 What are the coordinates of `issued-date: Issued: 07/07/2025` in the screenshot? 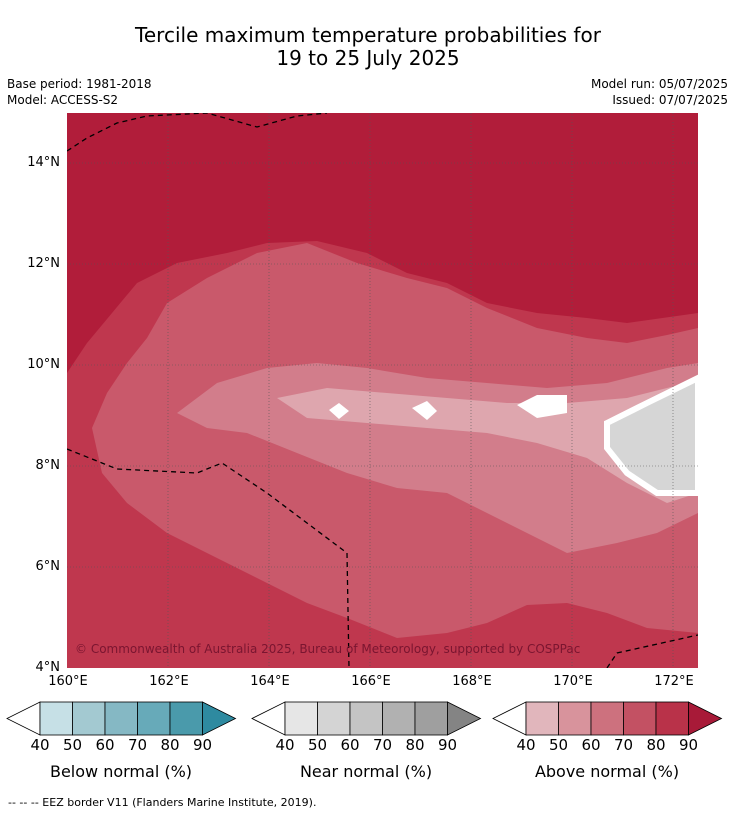 It's located at (670, 100).